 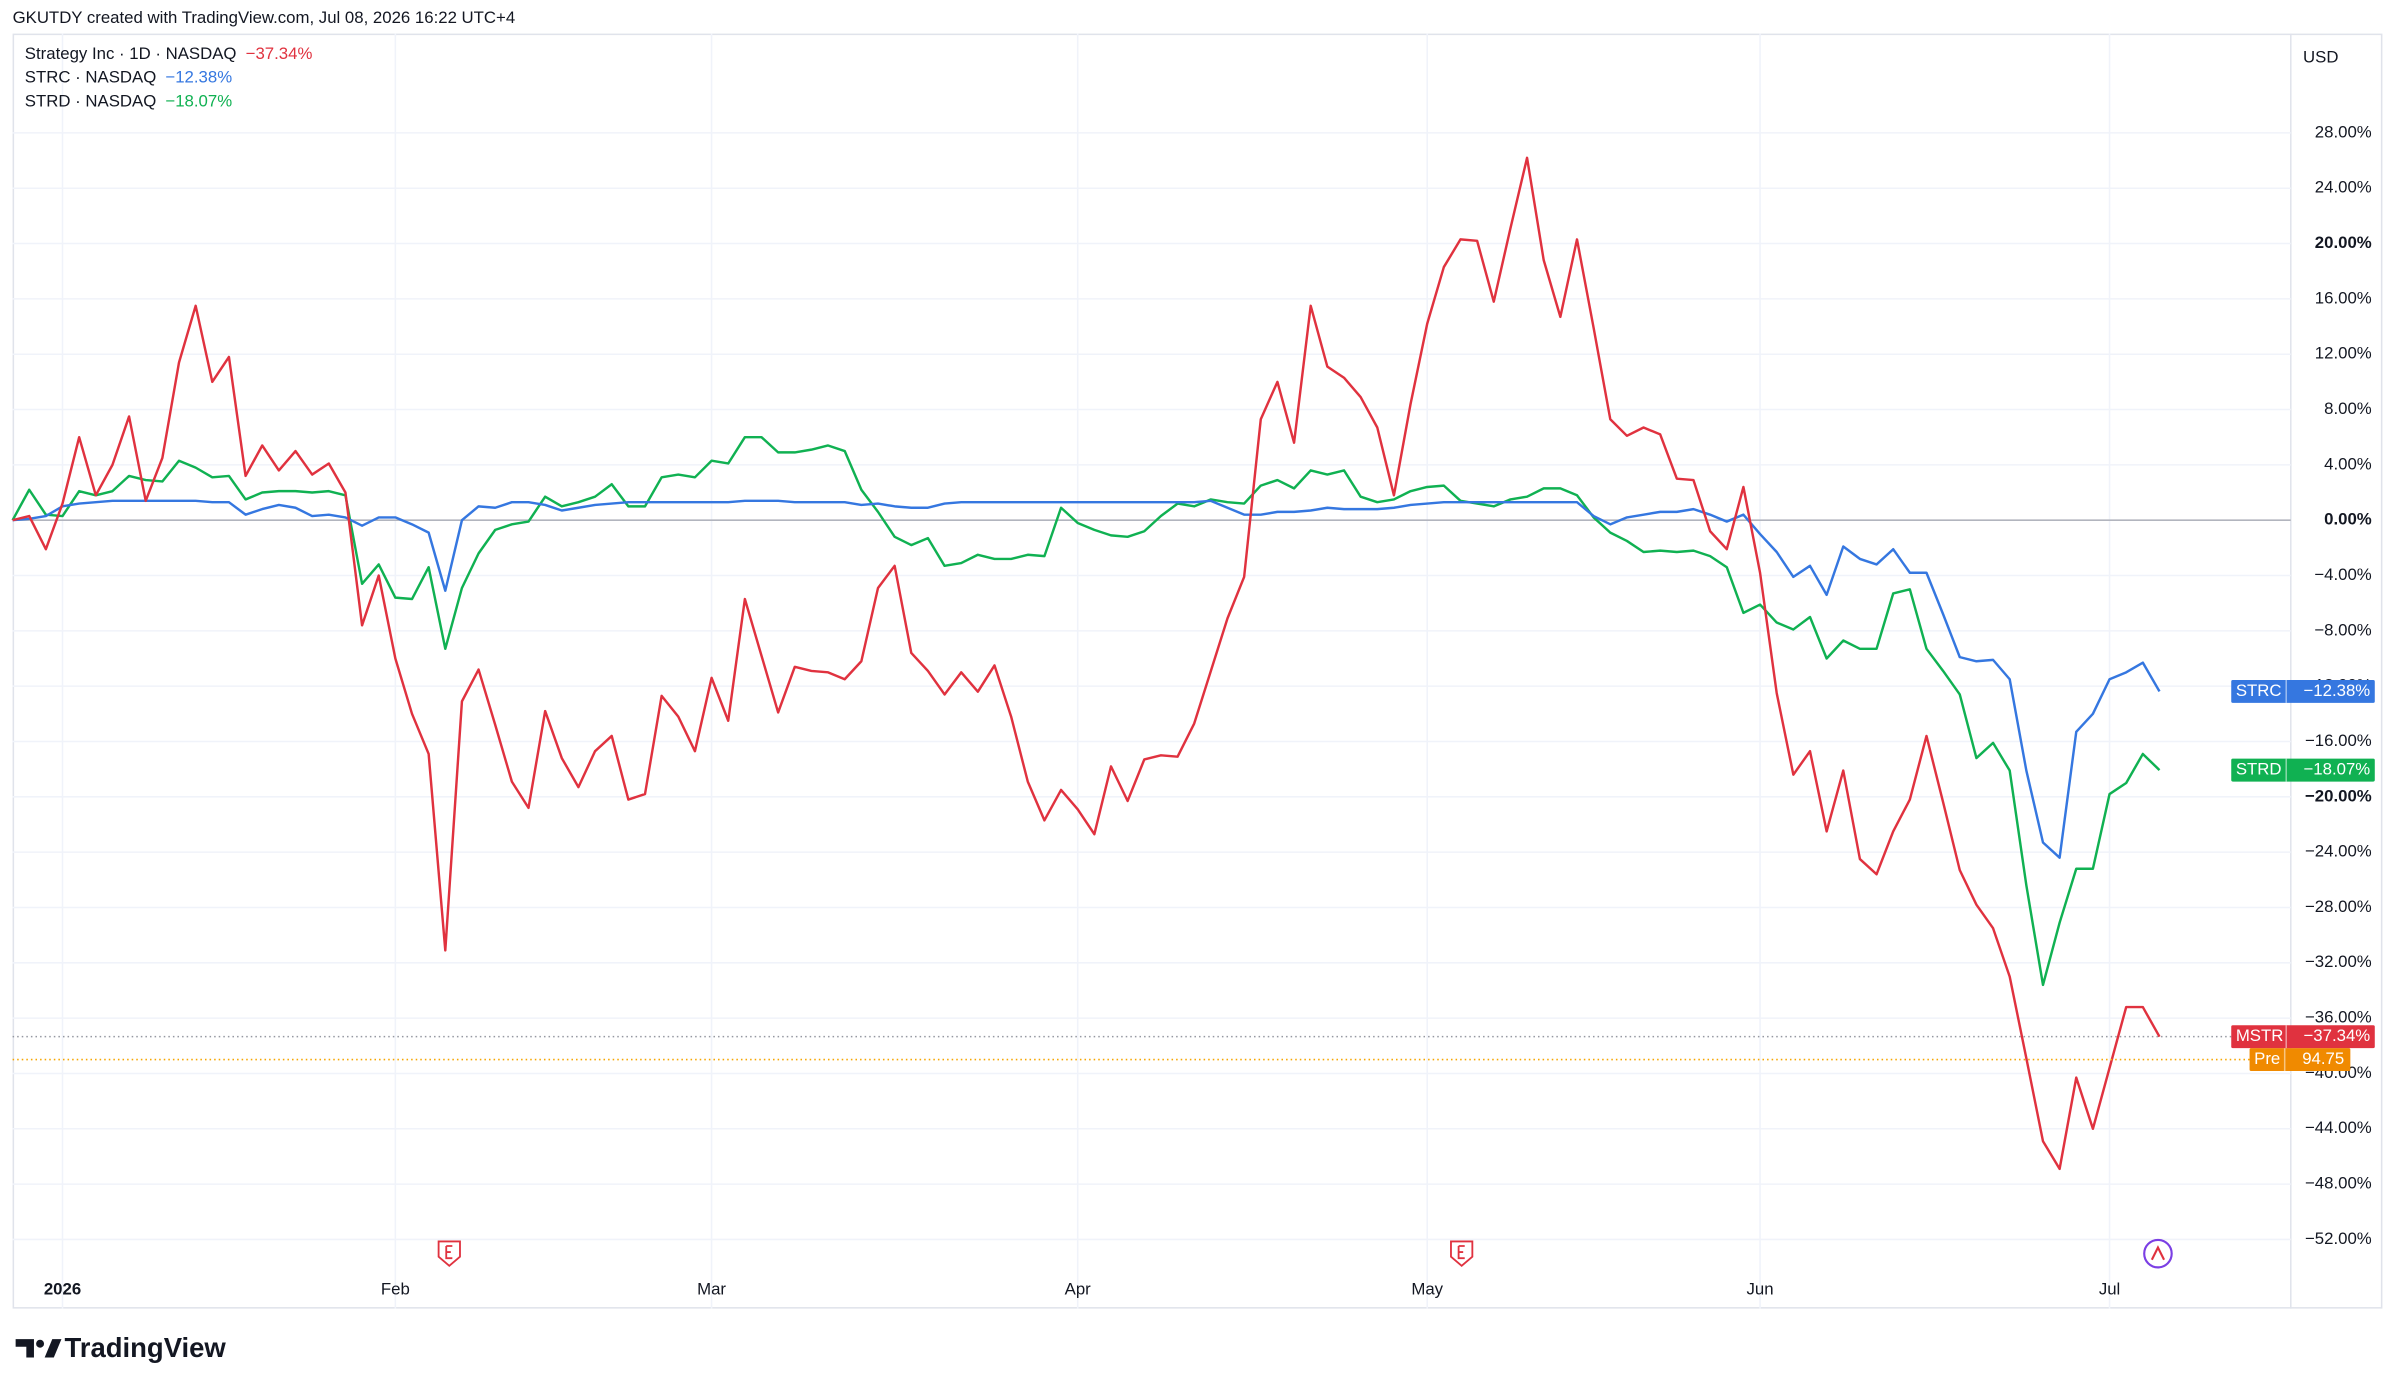 I want to click on legend-entry: Strategy Inc · 1D · NASDAQ −37.34%, so click(x=169, y=53).